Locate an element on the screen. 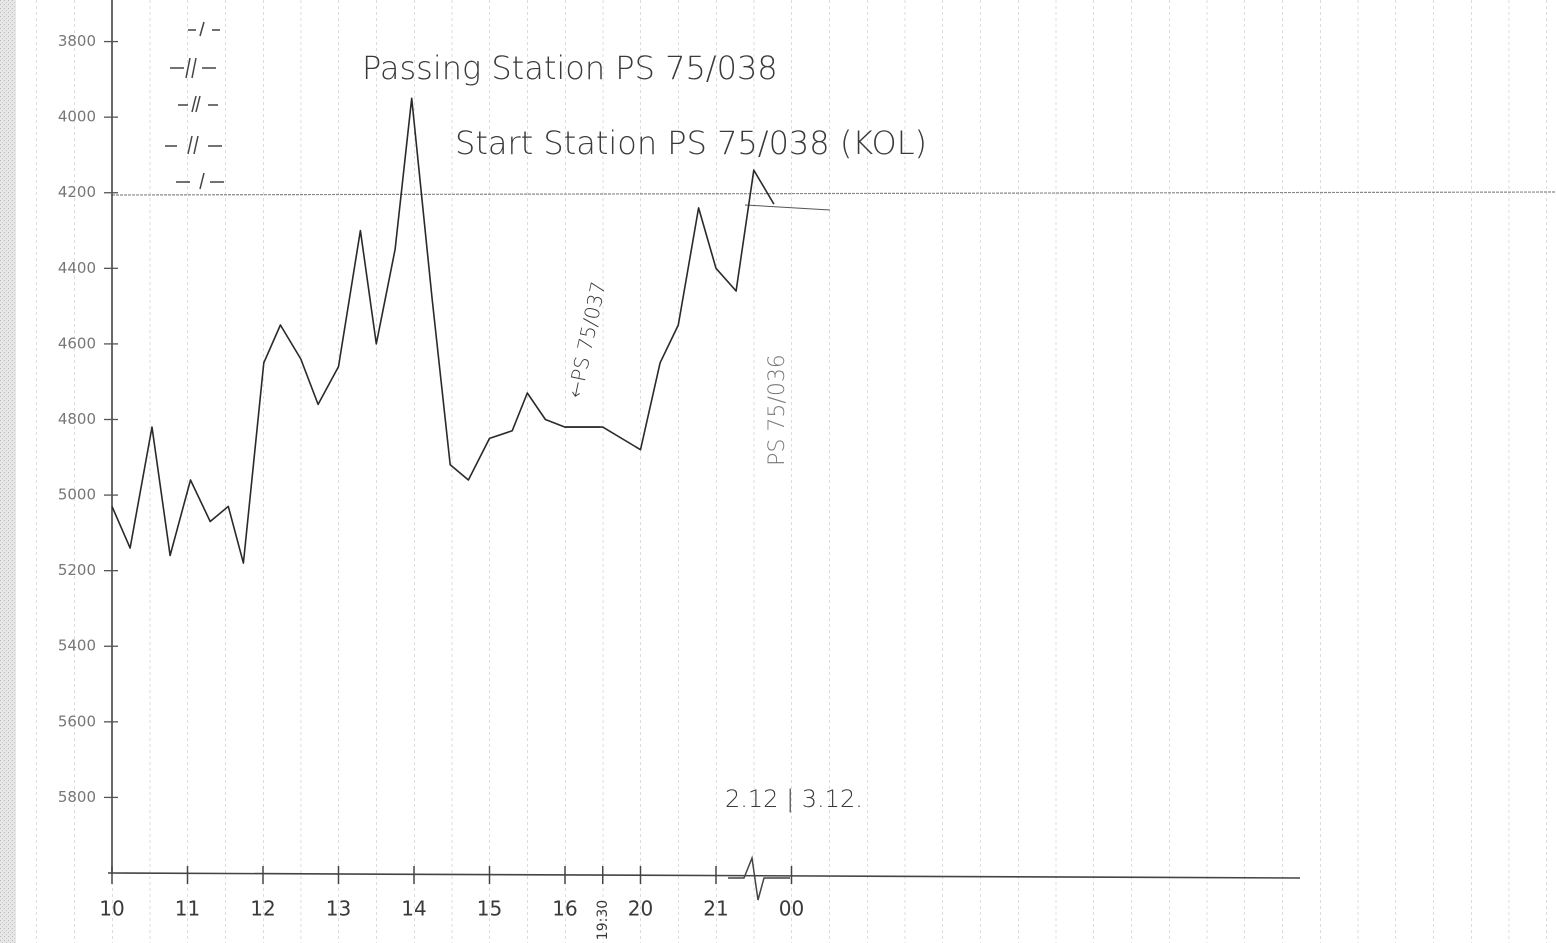 Image resolution: width=1556 pixels, height=943 pixels. reference-line is located at coordinates (833, 193).